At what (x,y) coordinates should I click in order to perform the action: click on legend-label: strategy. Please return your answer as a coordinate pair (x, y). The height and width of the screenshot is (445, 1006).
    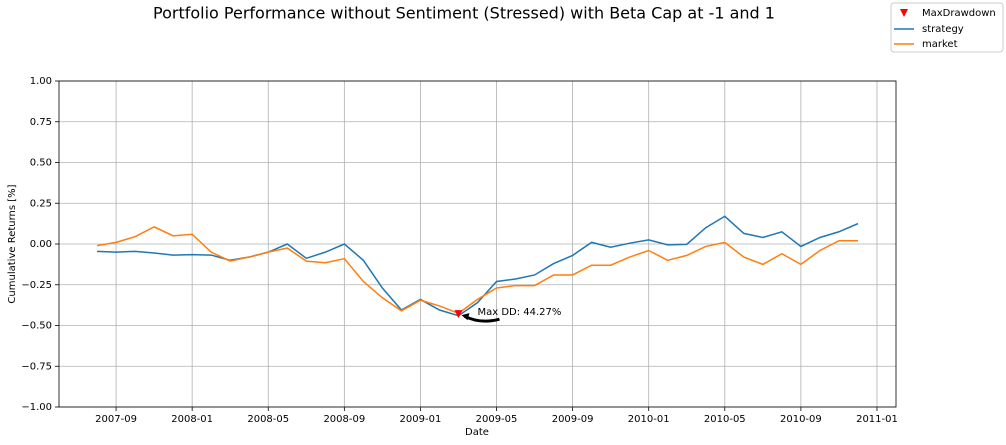
    Looking at the image, I should click on (943, 29).